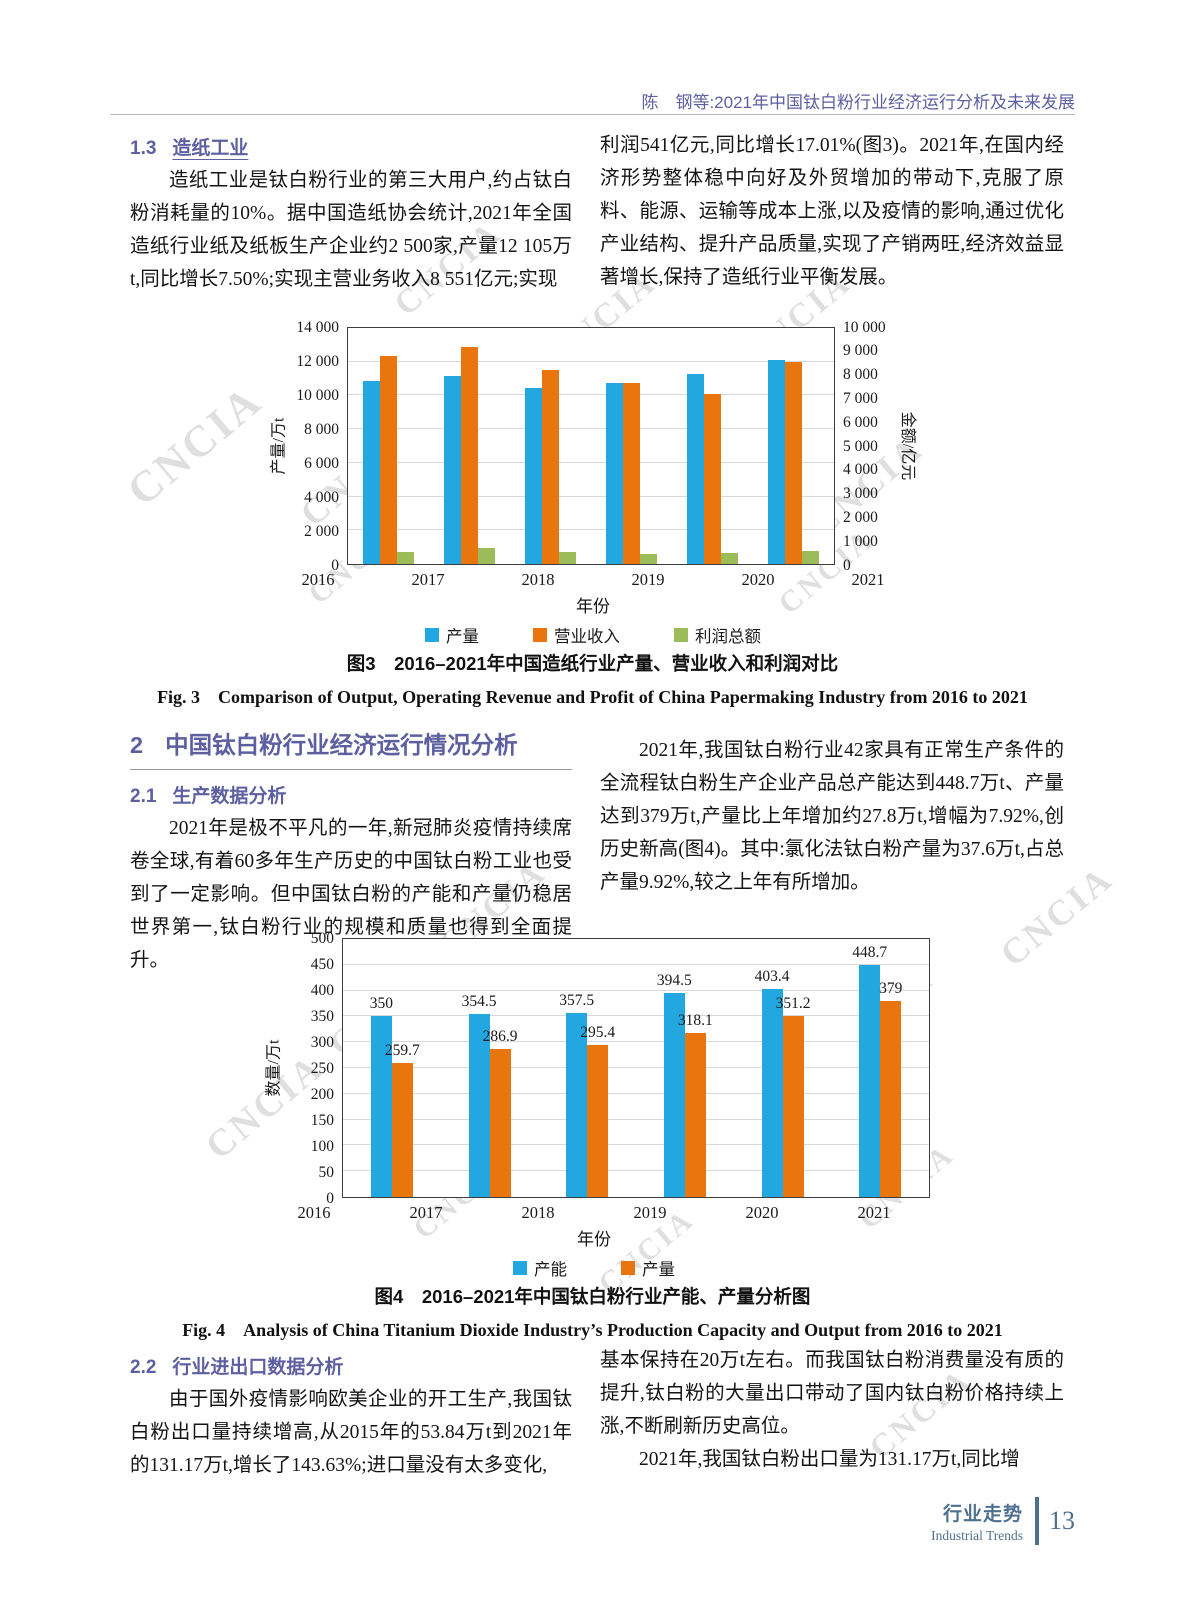 This screenshot has height=1600, width=1187. What do you see at coordinates (326, 1172) in the screenshot?
I see `axis-tick-label: 50` at bounding box center [326, 1172].